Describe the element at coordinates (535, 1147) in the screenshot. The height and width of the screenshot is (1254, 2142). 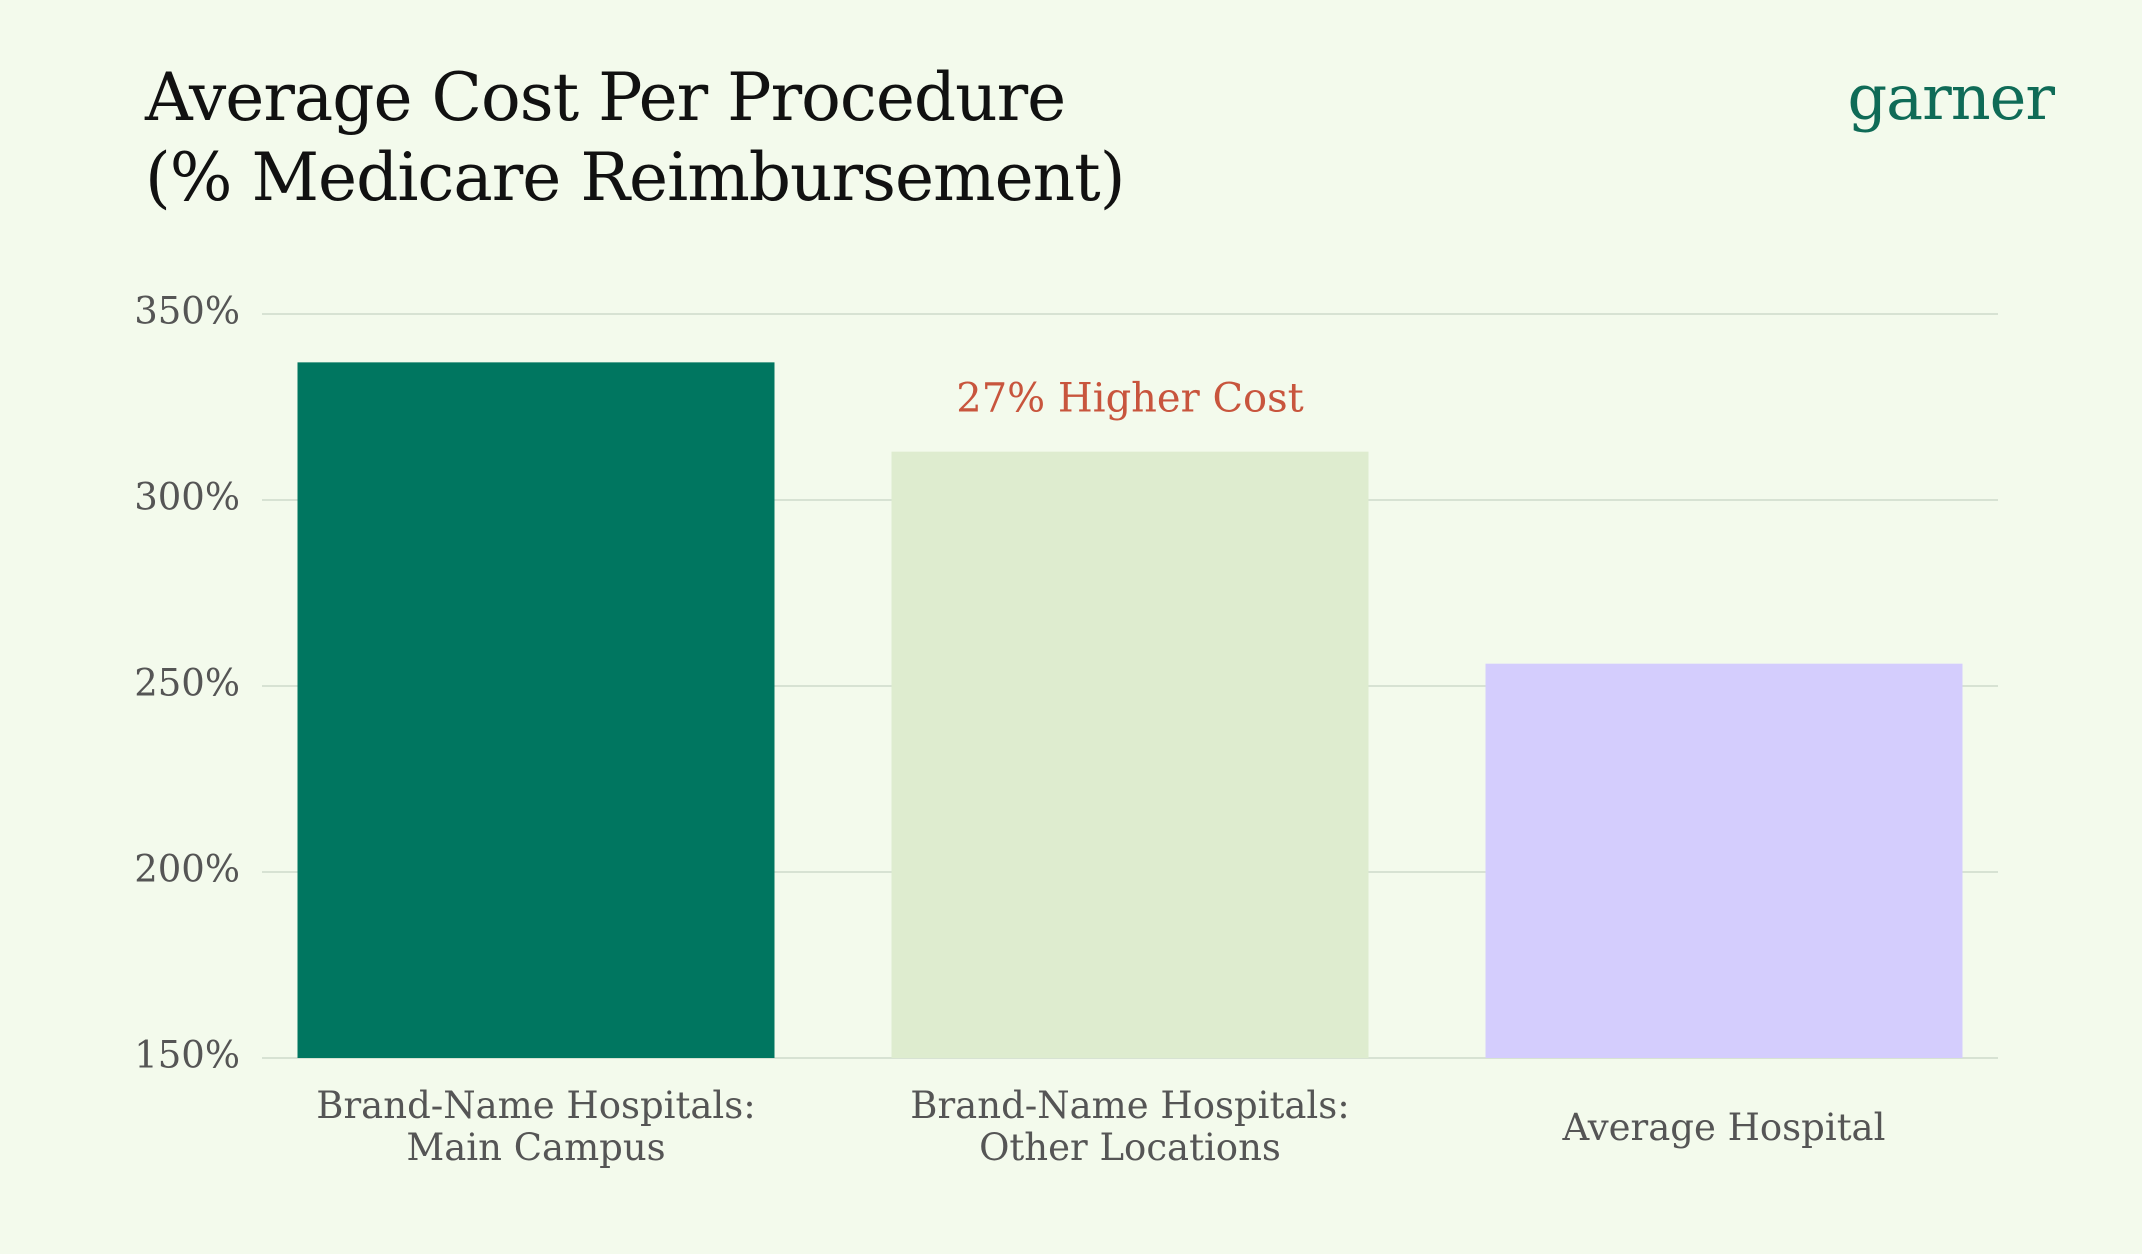
I see `x-tick-label: Main Campus` at that location.